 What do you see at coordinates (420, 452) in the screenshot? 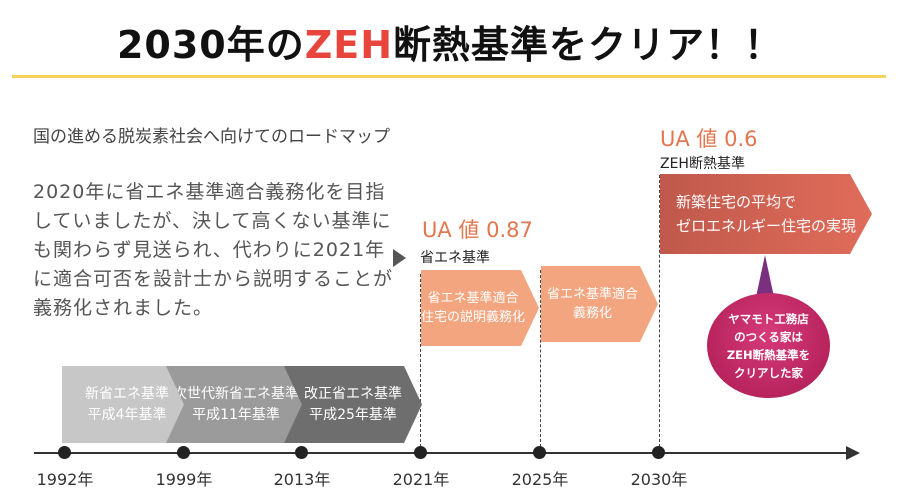
I see `timeline-dot-2021` at bounding box center [420, 452].